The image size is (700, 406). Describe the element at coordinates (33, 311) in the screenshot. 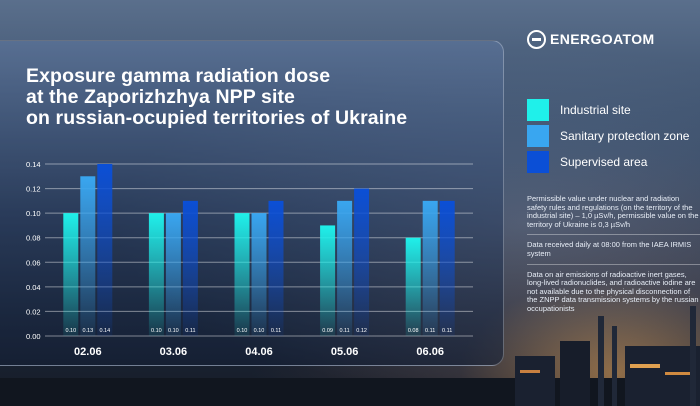

I see `y-tick-label: 0.02` at that location.